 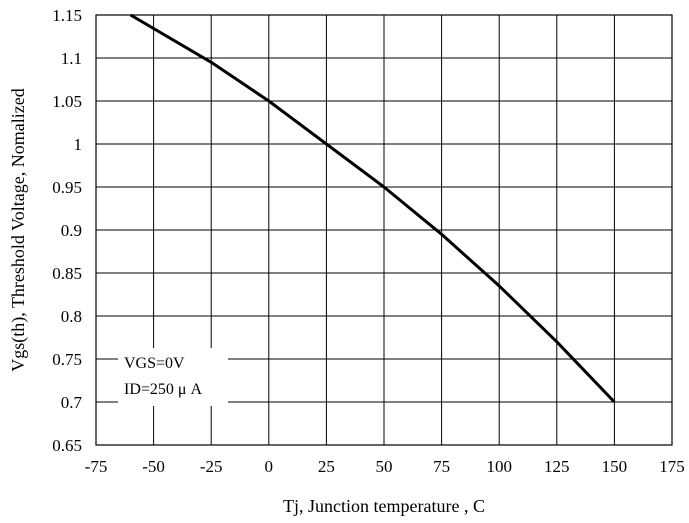 I want to click on x-tick-label: -50, so click(x=153, y=466).